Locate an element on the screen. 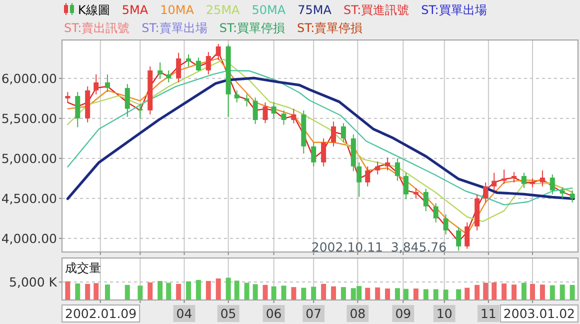 This screenshot has width=580, height=324. text: 10MA is located at coordinates (177, 10).